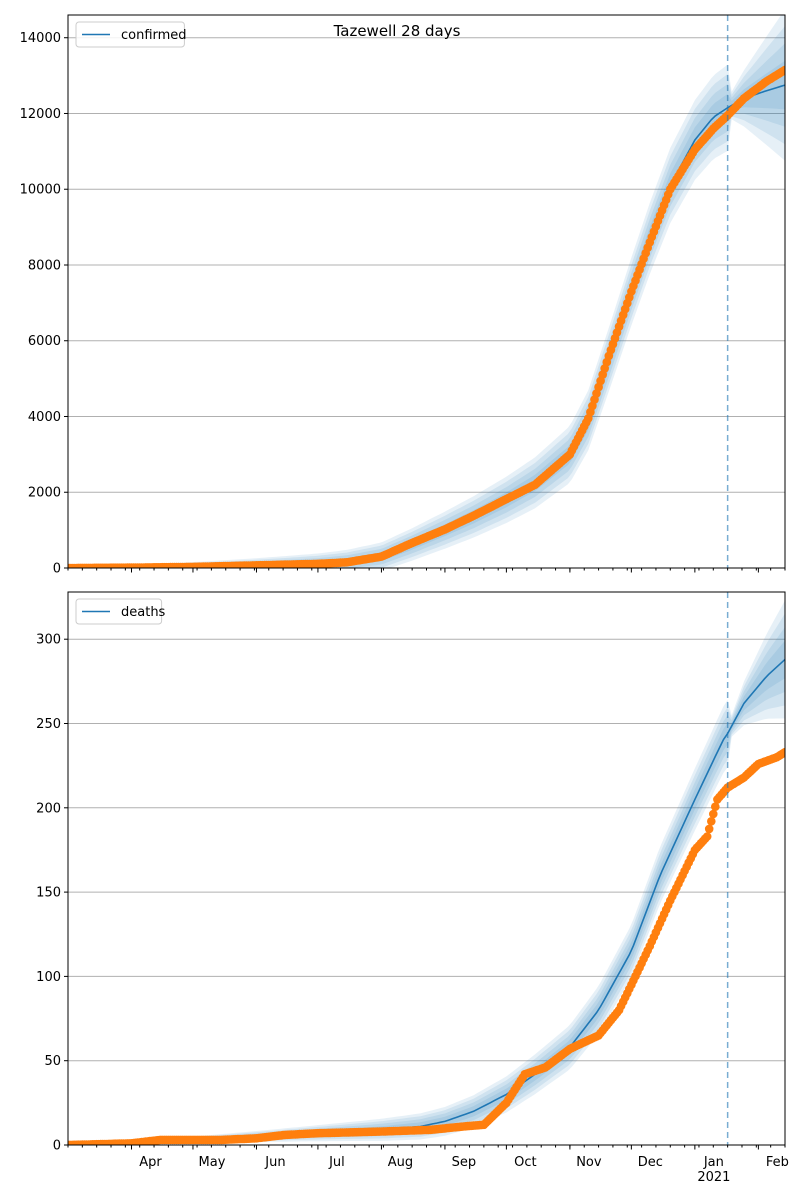 This screenshot has height=1200, width=800. Describe the element at coordinates (52, 1061) in the screenshot. I see `y-tick-label: 50` at that location.